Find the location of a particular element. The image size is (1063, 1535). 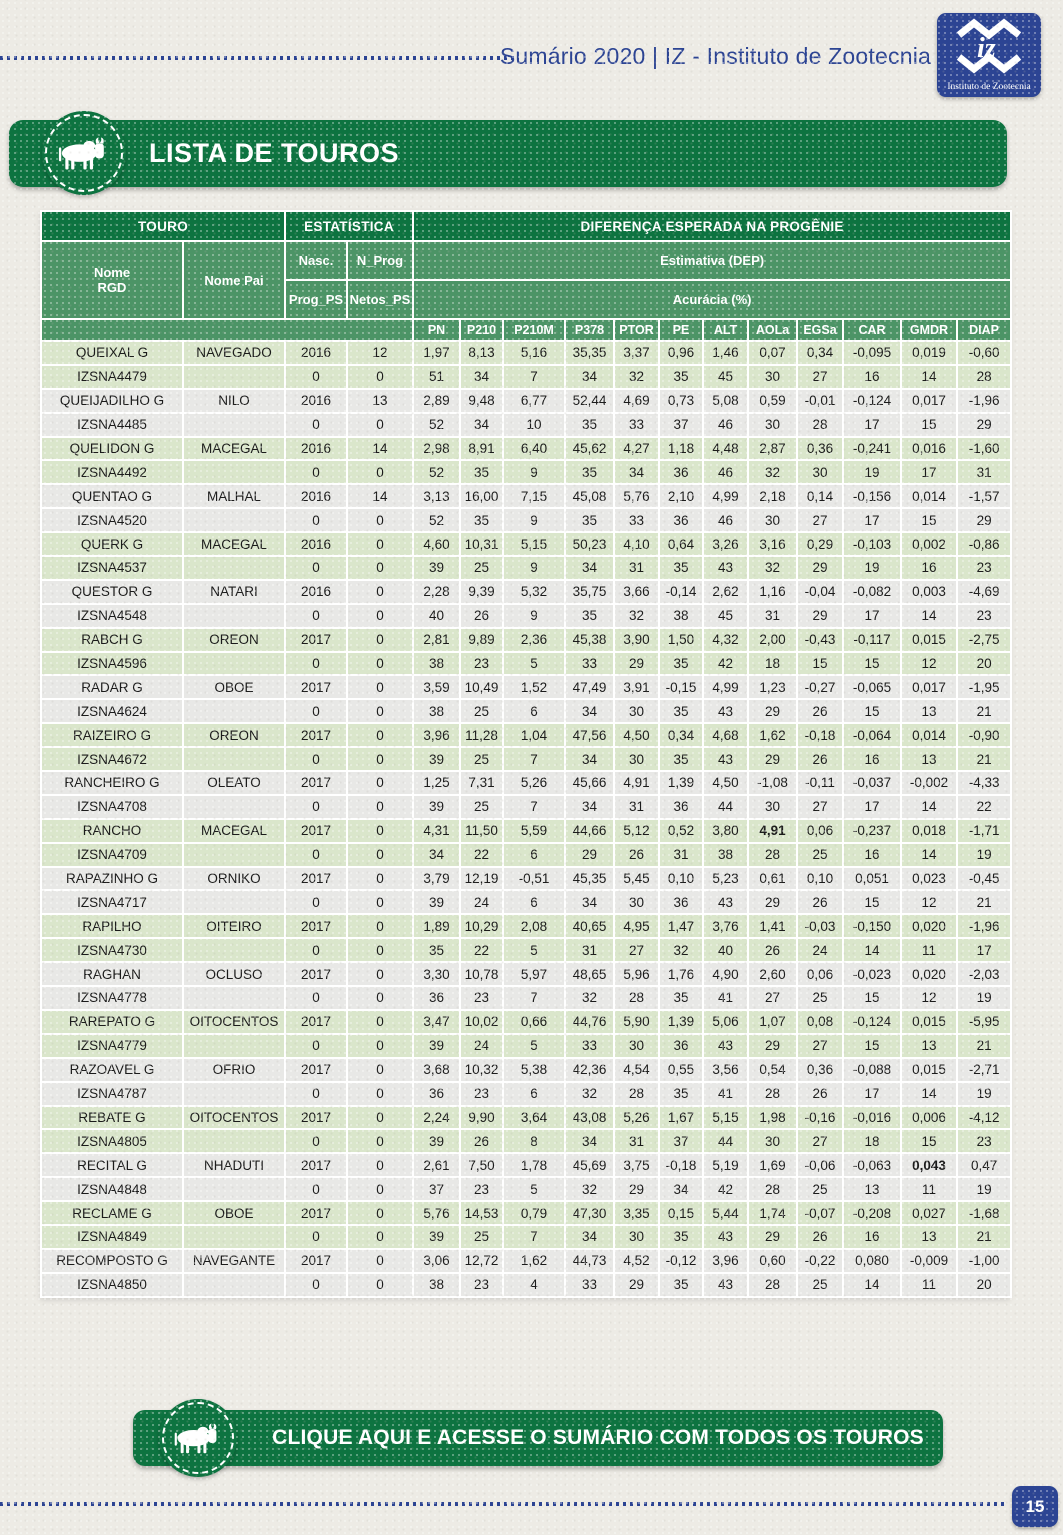

bull-name-cell: RECLAME G is located at coordinates (112, 1213).